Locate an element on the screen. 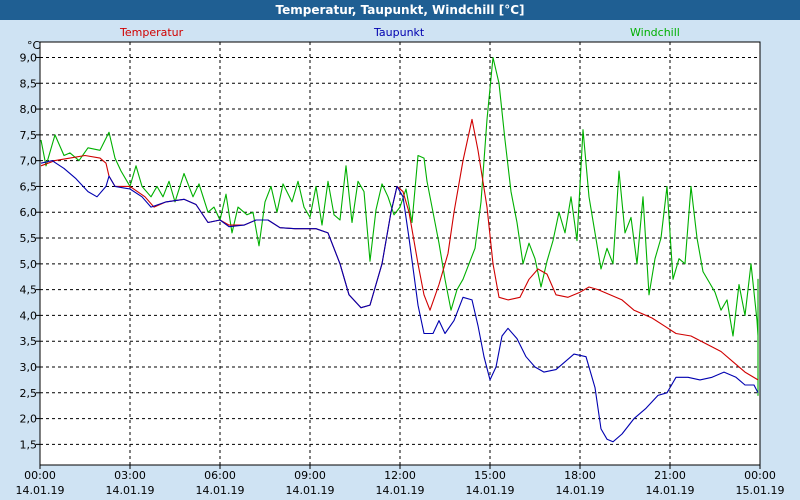 Image resolution: width=800 pixels, height=500 pixels. y-tick-label: 3,0 is located at coordinates (29, 367).